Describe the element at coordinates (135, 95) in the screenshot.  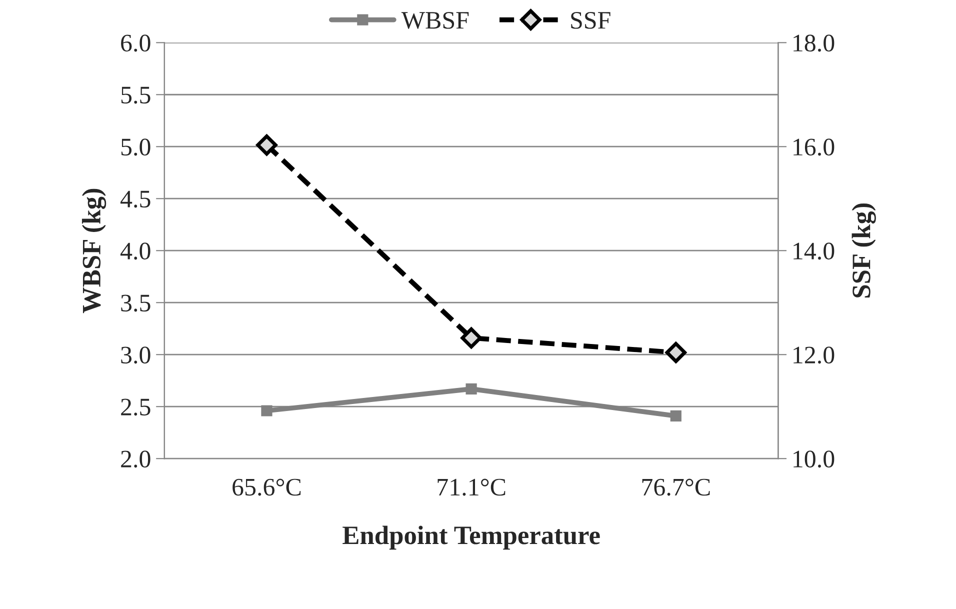
I see `y-tick-label: 5.5` at that location.